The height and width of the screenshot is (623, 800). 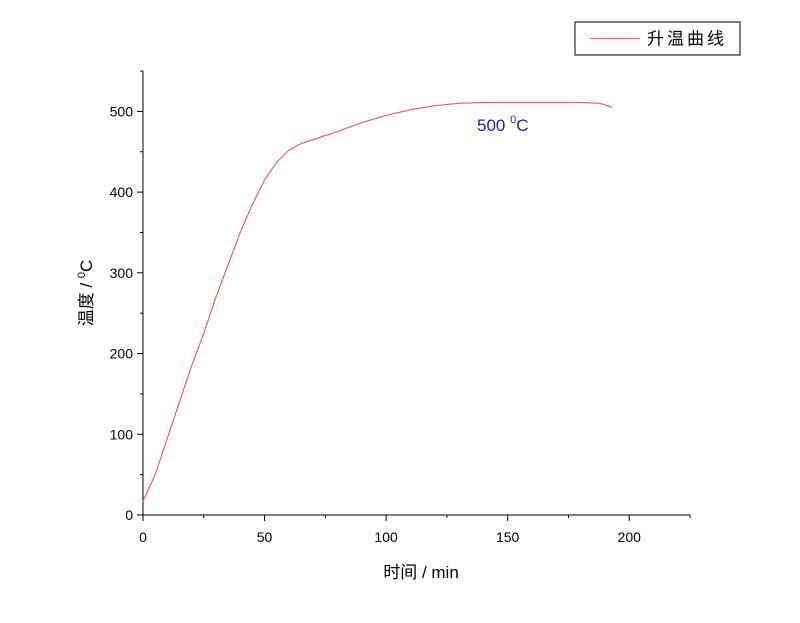 I want to click on y-tick-label: 200, so click(x=122, y=354).